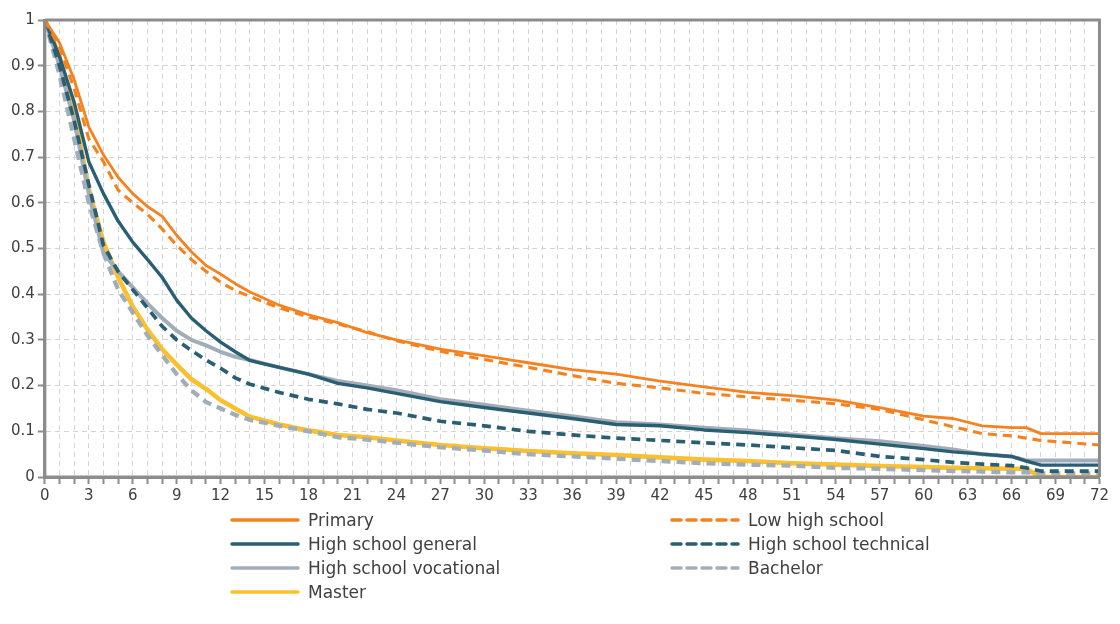 Image resolution: width=1120 pixels, height=624 pixels. Describe the element at coordinates (221, 494) in the screenshot. I see `x-tick-label: 12` at that location.